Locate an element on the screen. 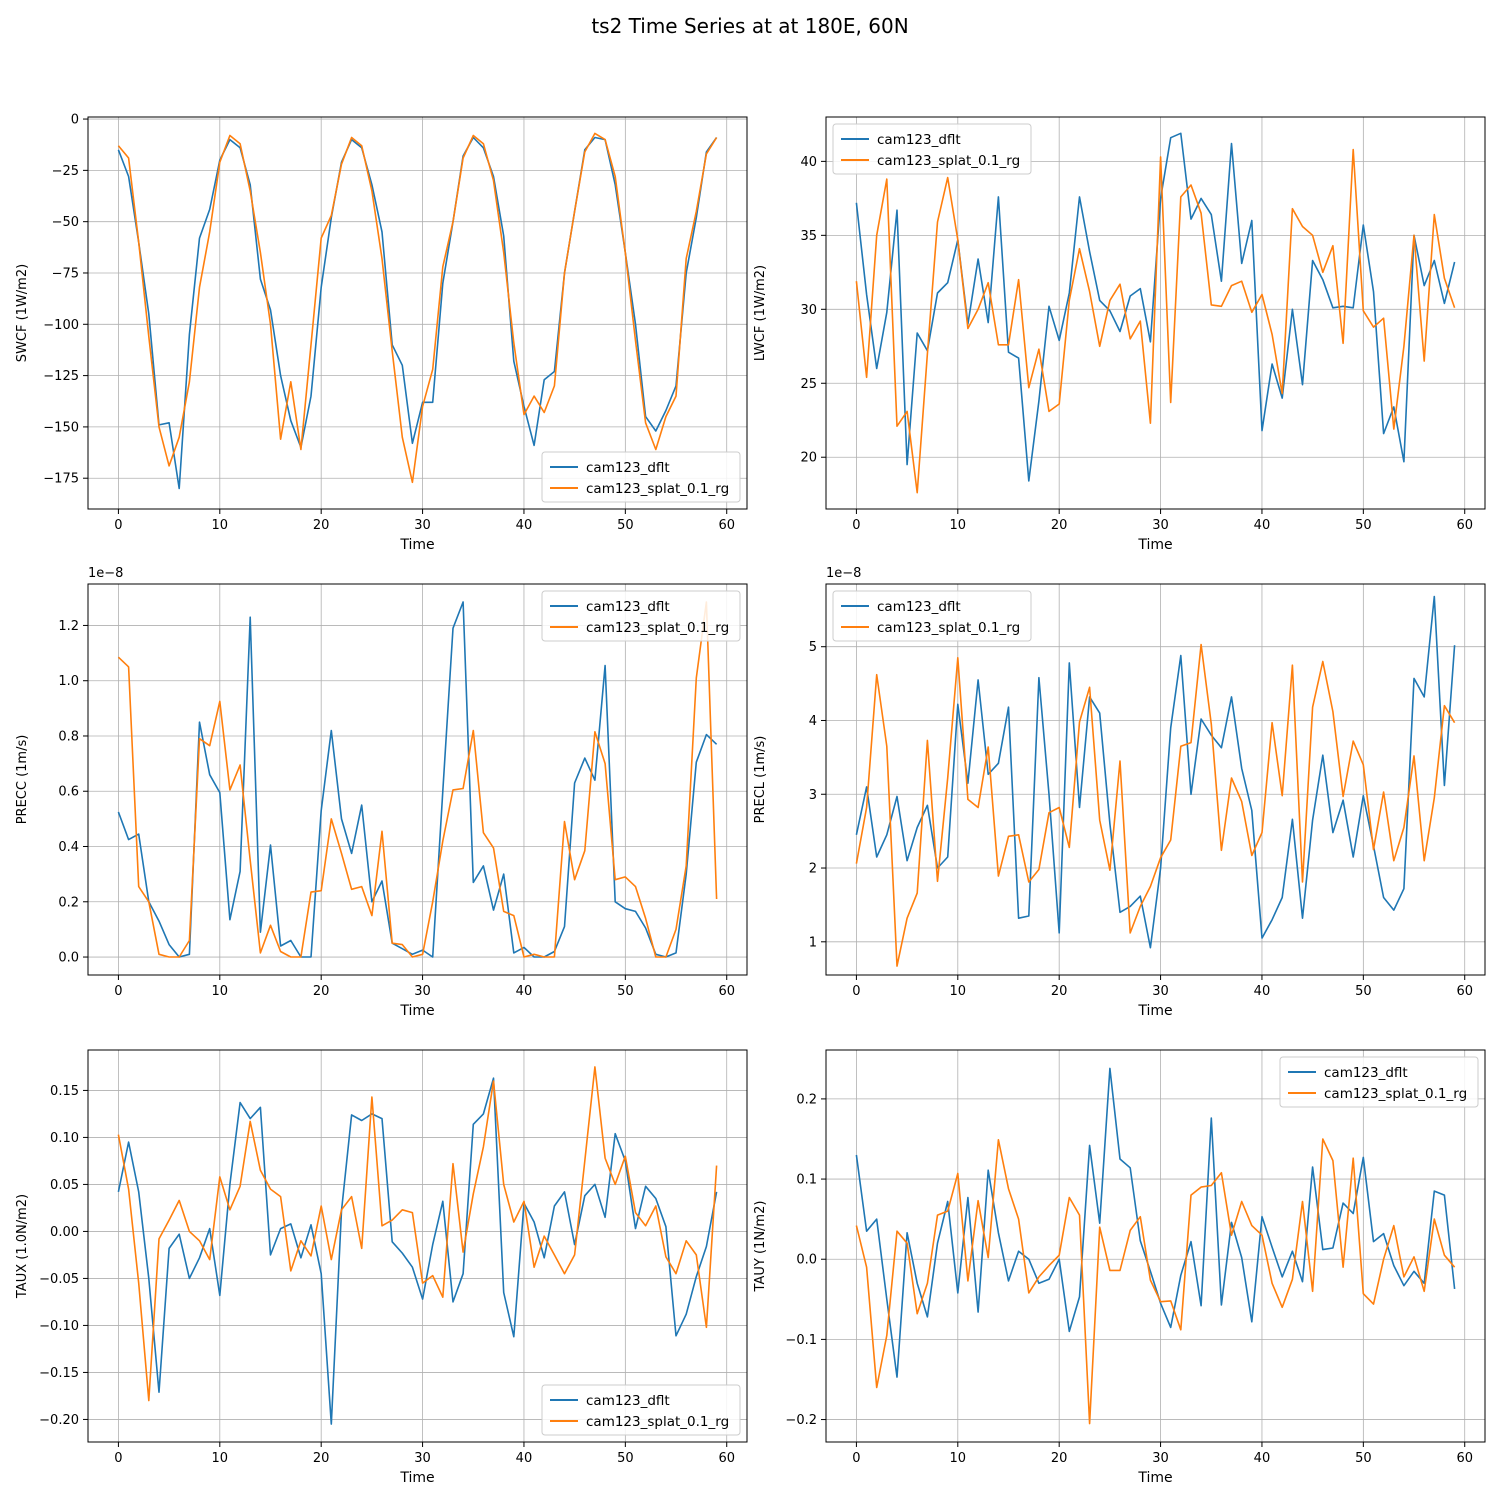 This screenshot has width=1500, height=1500. y-tick-label: 40 is located at coordinates (808, 162).